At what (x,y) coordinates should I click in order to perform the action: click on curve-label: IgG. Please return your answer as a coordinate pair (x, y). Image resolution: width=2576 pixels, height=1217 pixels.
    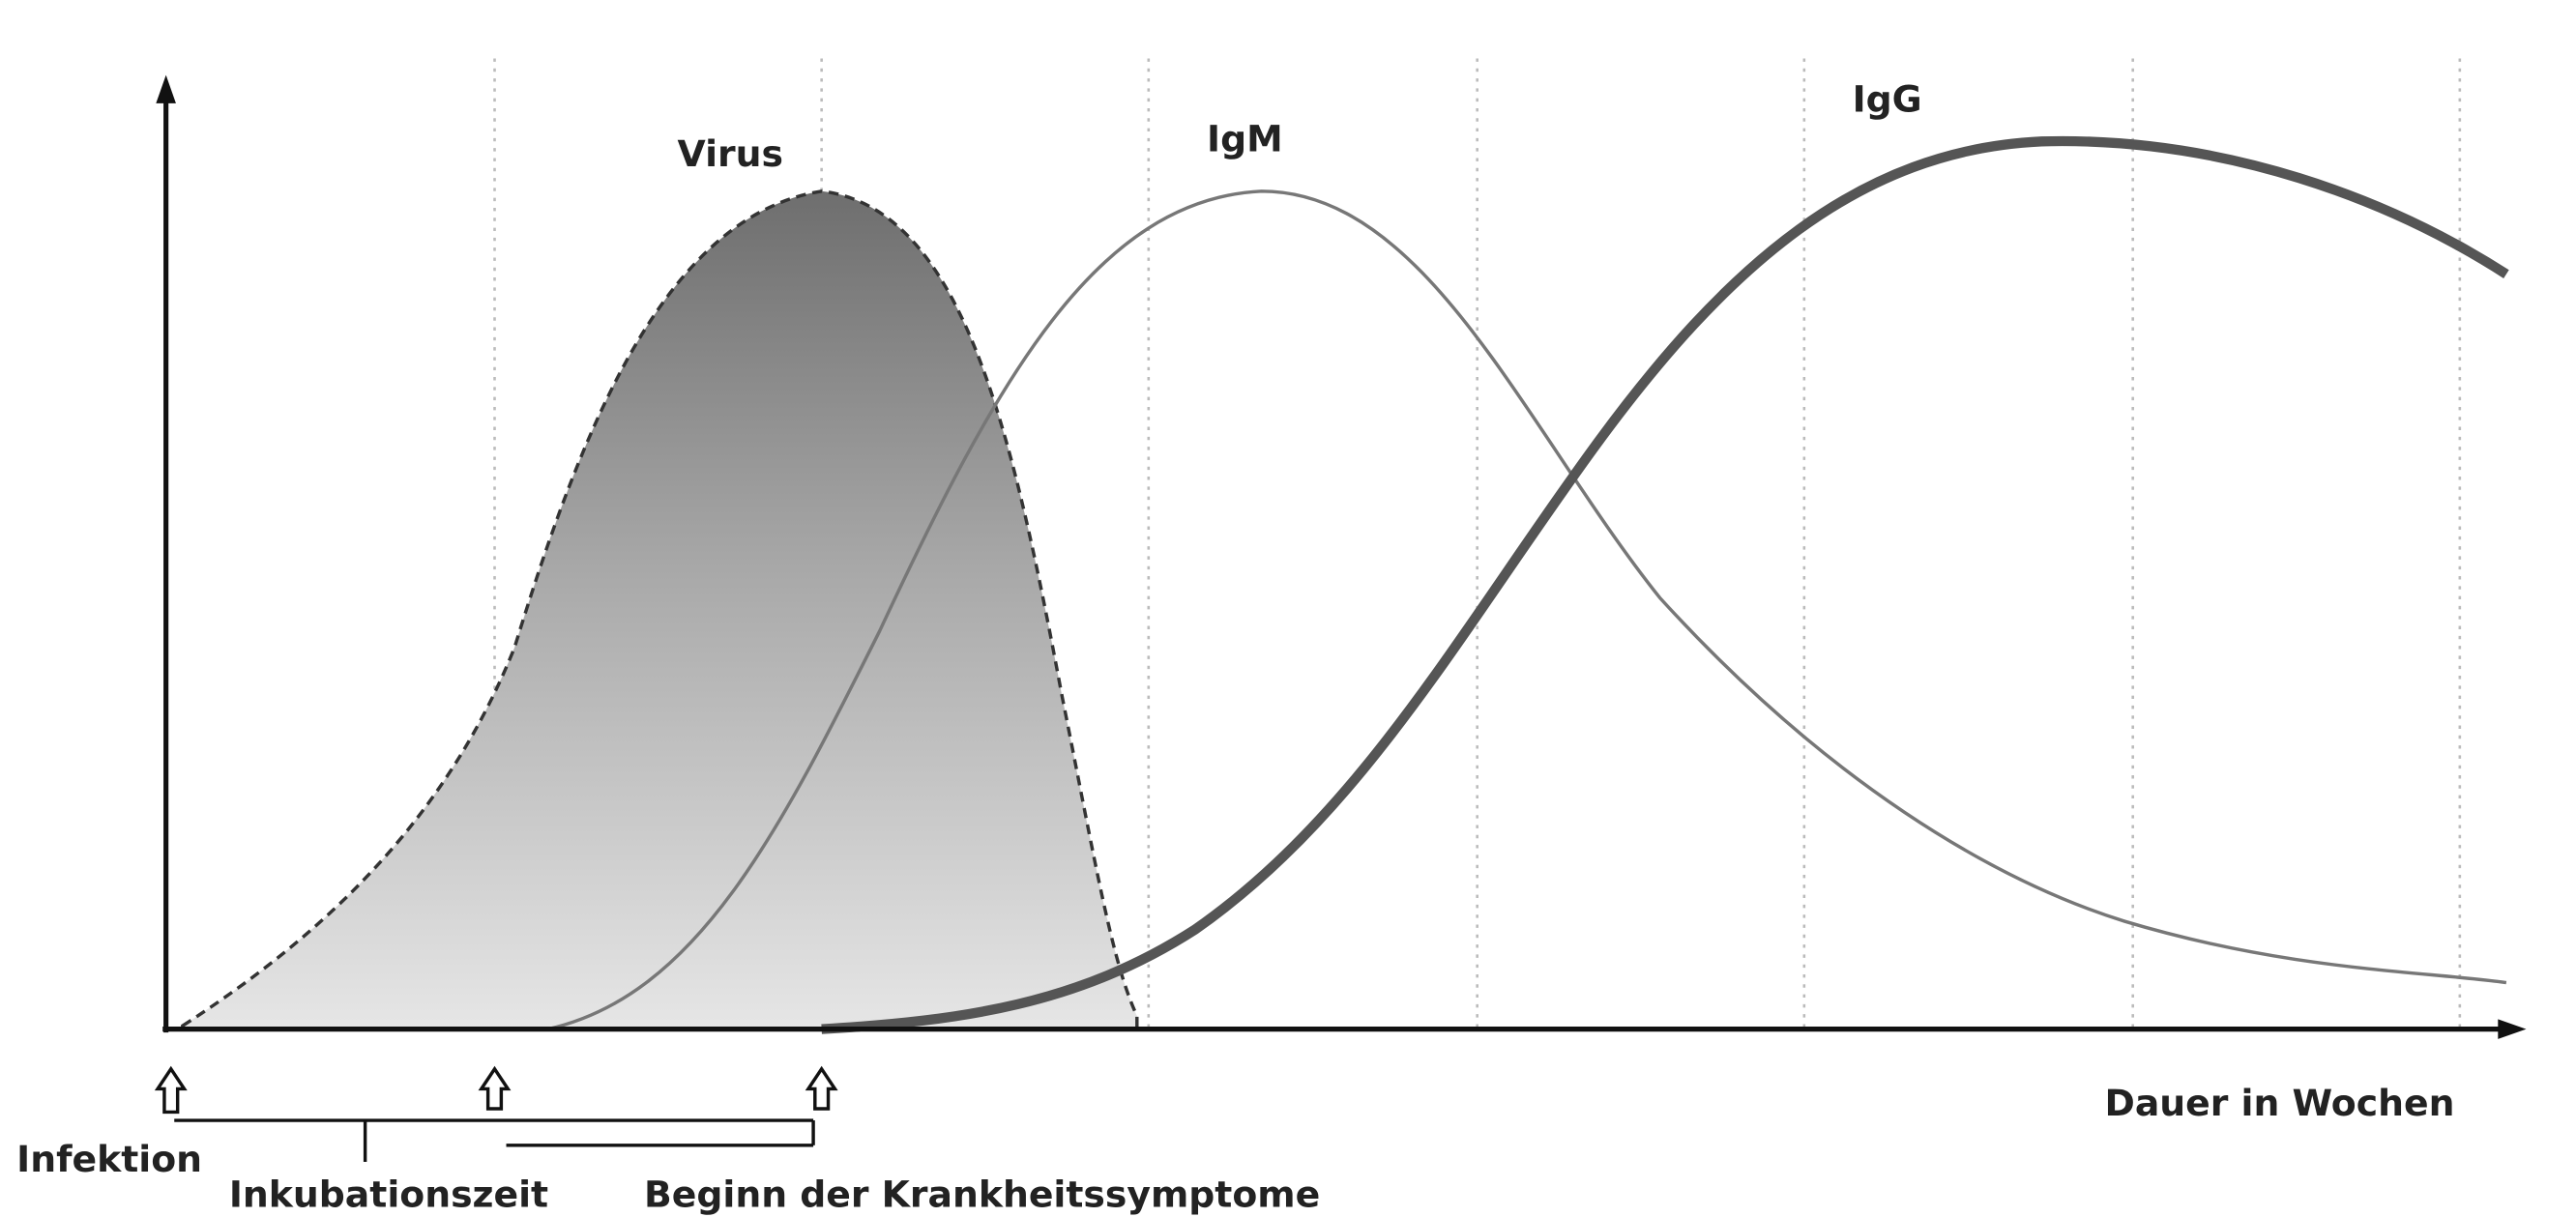
    Looking at the image, I should click on (1887, 98).